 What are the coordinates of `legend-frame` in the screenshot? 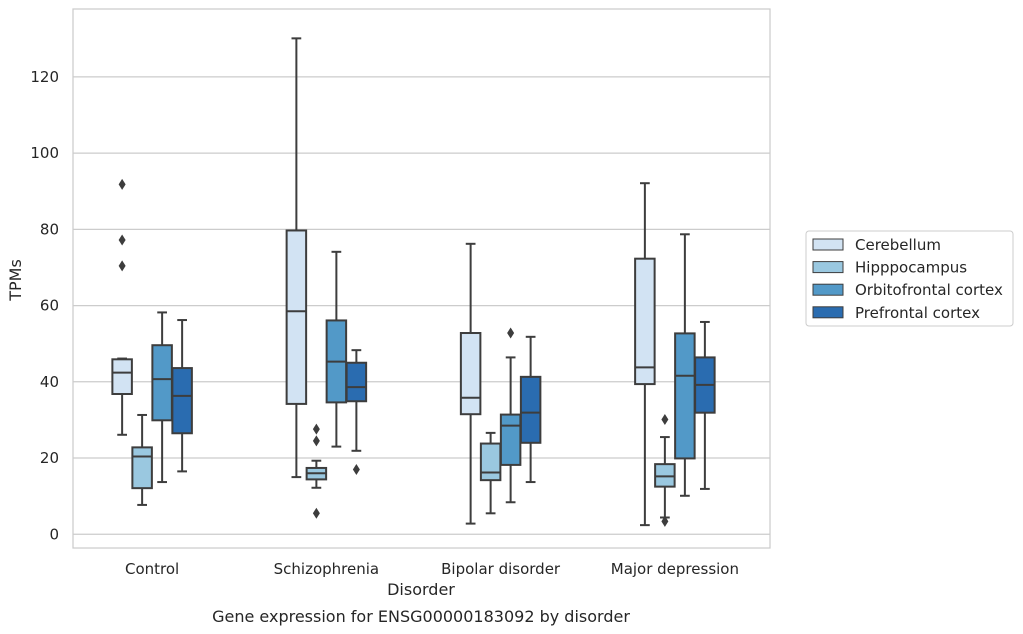 It's located at (909, 278).